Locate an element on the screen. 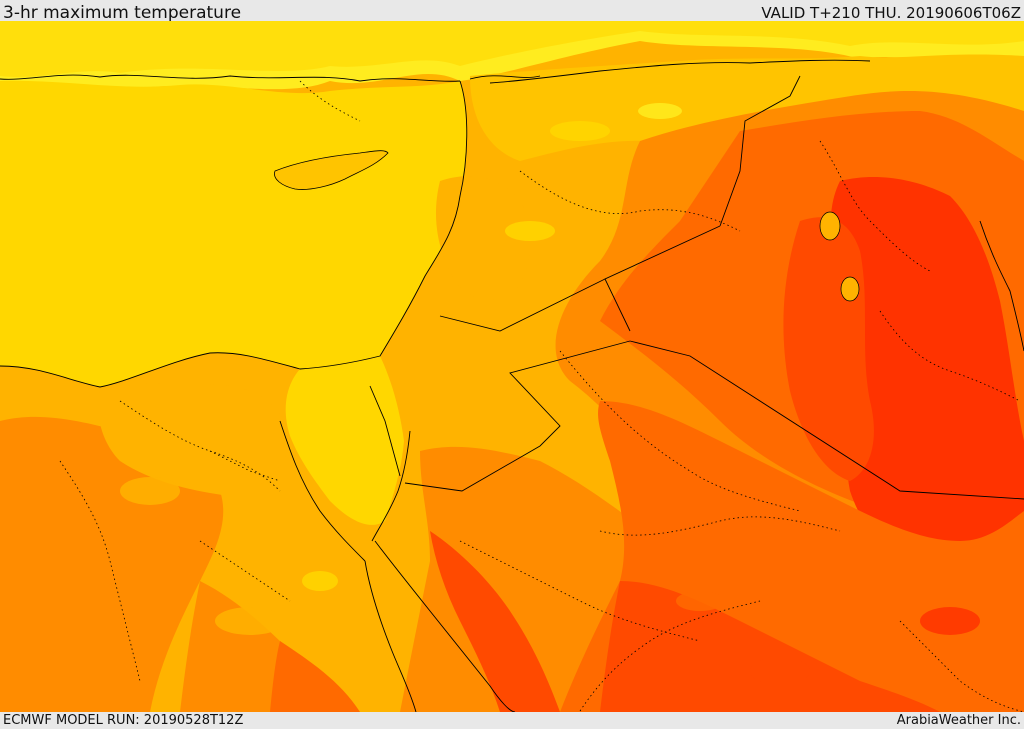  model-run-label: ECMWF MODEL RUN: 20190528T12Z is located at coordinates (123, 720).